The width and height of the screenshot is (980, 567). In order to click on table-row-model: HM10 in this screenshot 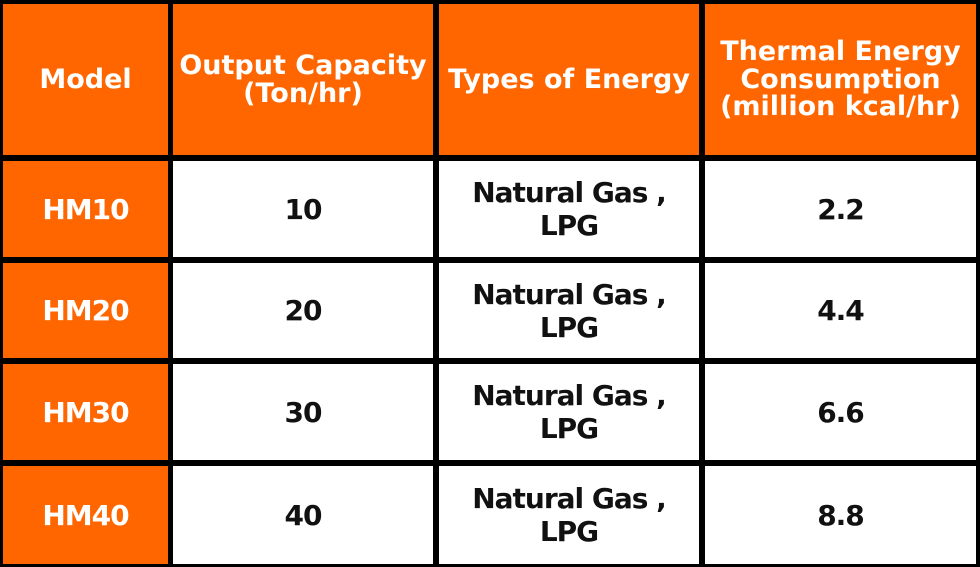, I will do `click(85, 209)`.